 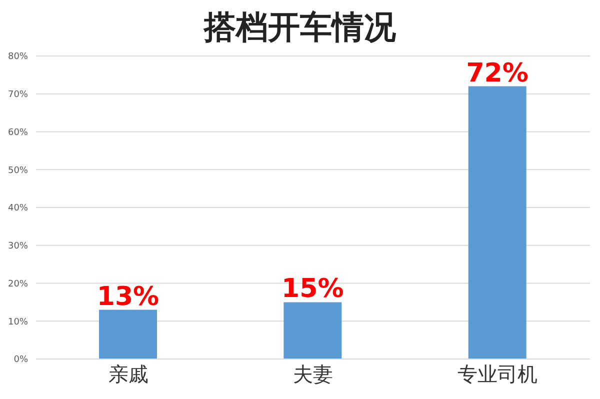 What do you see at coordinates (21, 360) in the screenshot?
I see `y-tick-label: 0%` at bounding box center [21, 360].